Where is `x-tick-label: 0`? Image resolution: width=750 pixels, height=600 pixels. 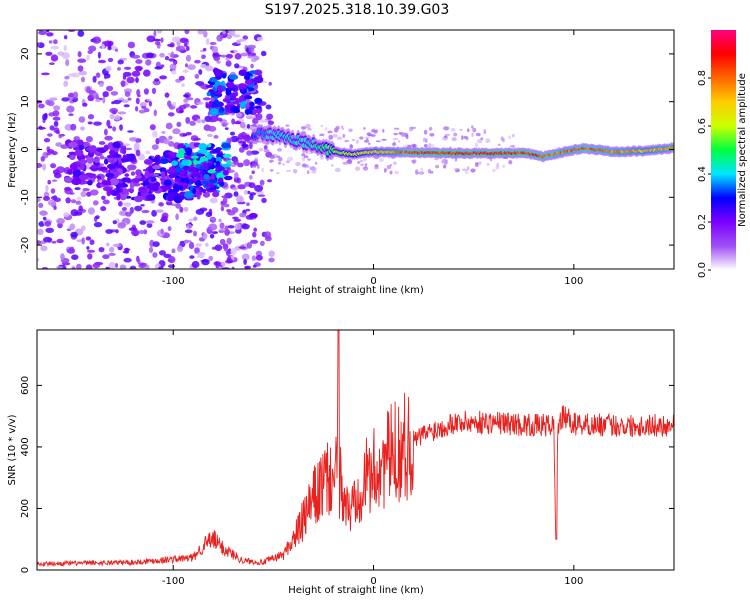
x-tick-label: 0 is located at coordinates (373, 281).